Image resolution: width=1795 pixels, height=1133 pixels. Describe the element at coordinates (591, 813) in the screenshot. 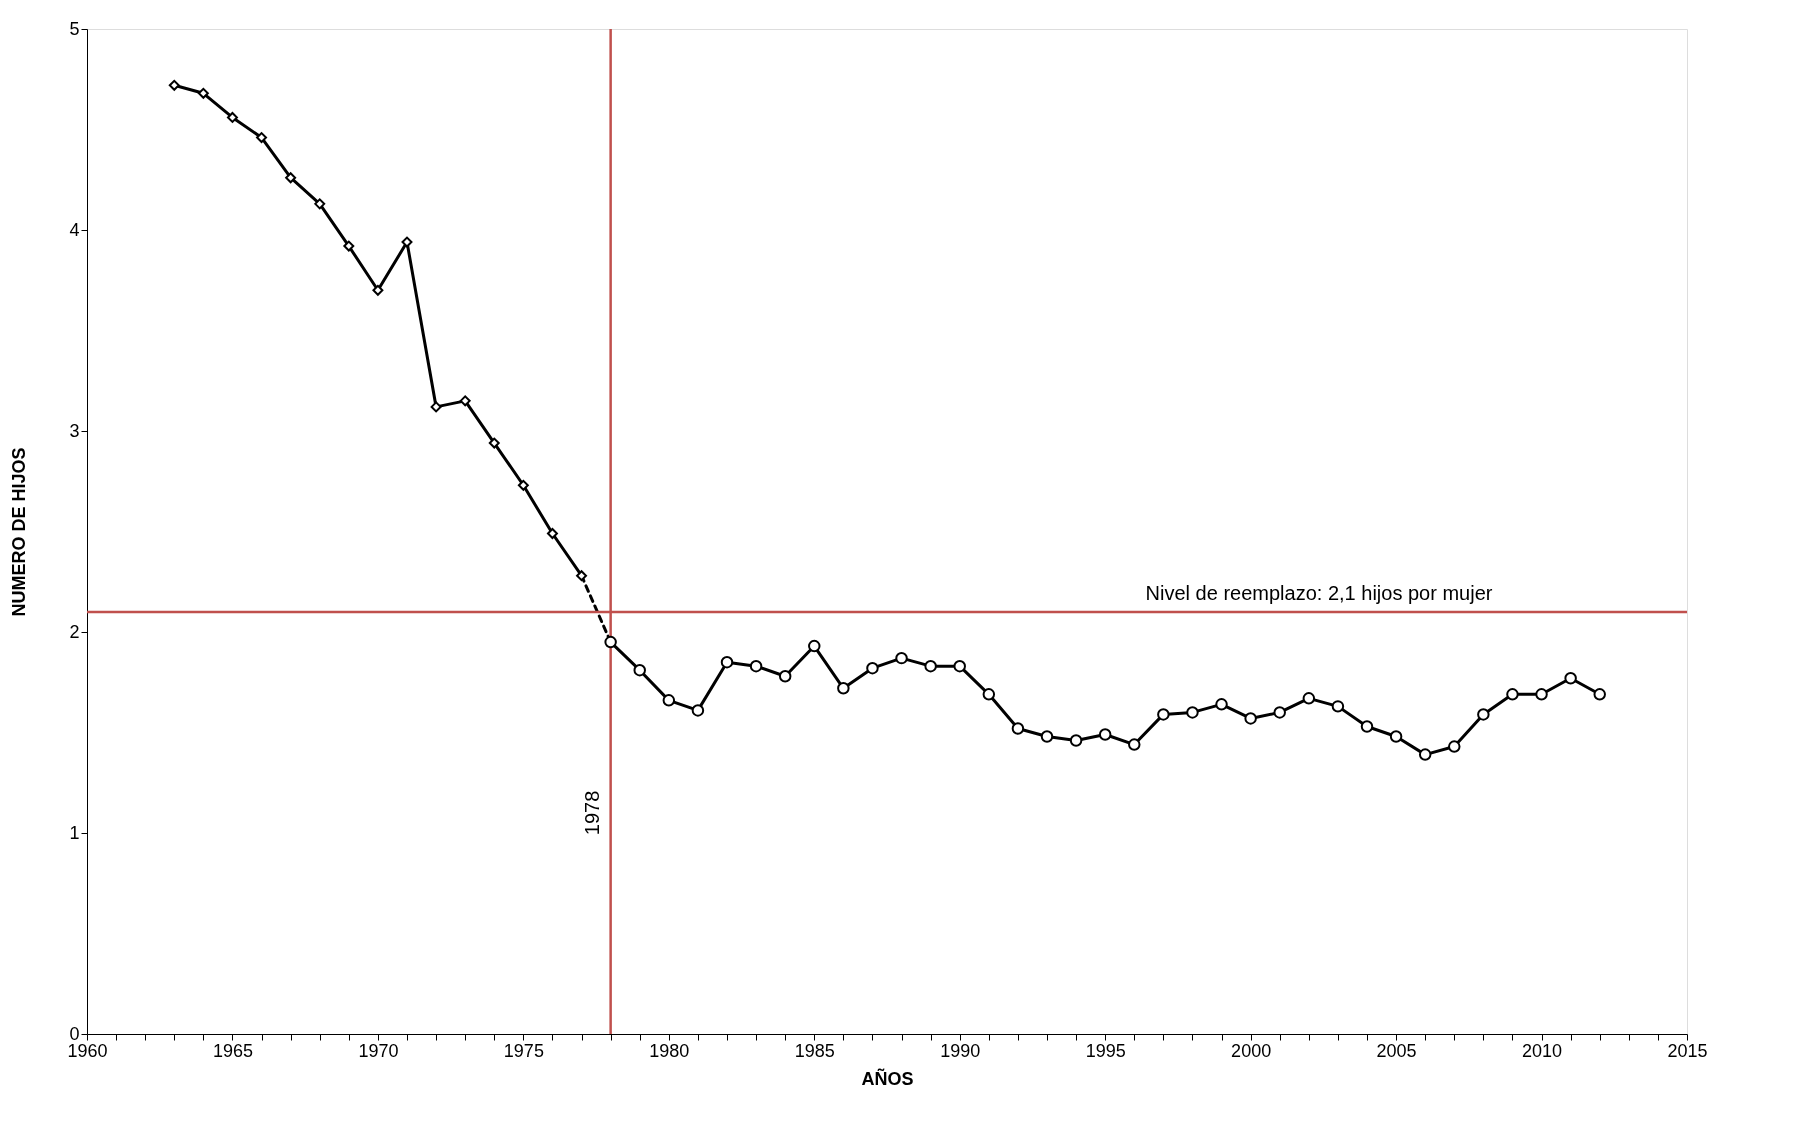

I see `ref-line-label: 1978` at that location.